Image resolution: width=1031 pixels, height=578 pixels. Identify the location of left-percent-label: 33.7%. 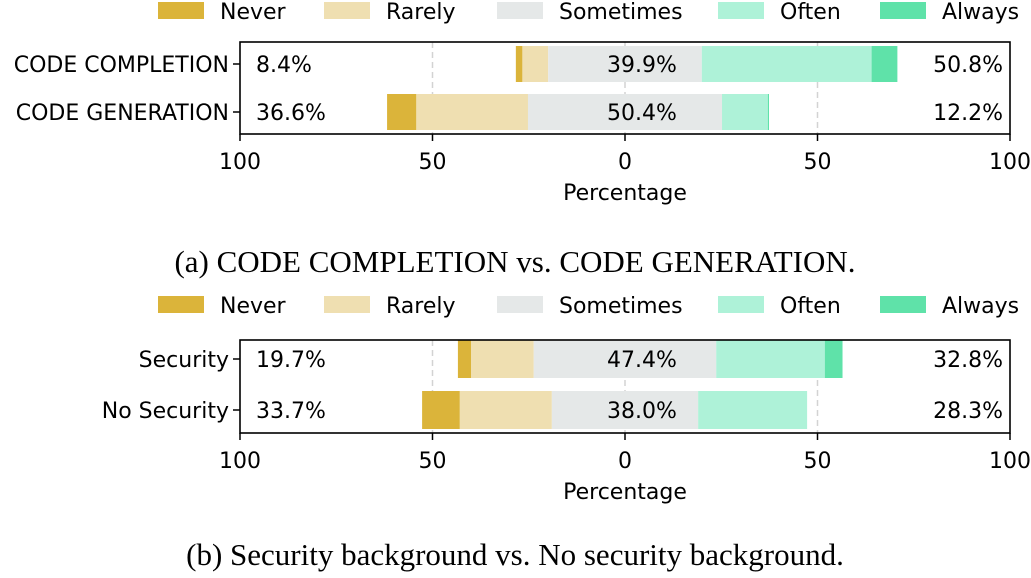
(291, 411).